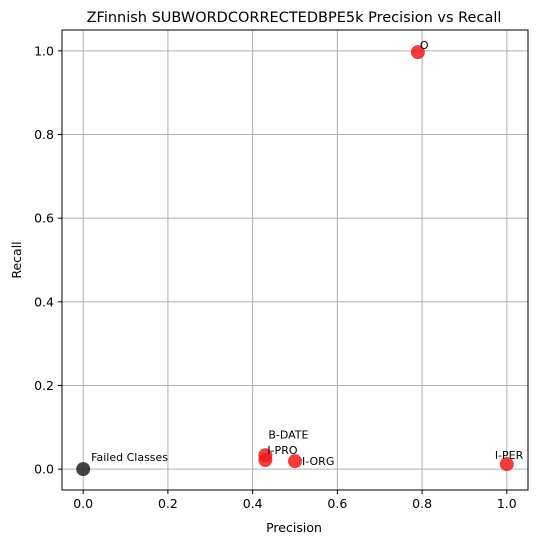  I want to click on y-tick-label: 0.0, so click(44, 469).